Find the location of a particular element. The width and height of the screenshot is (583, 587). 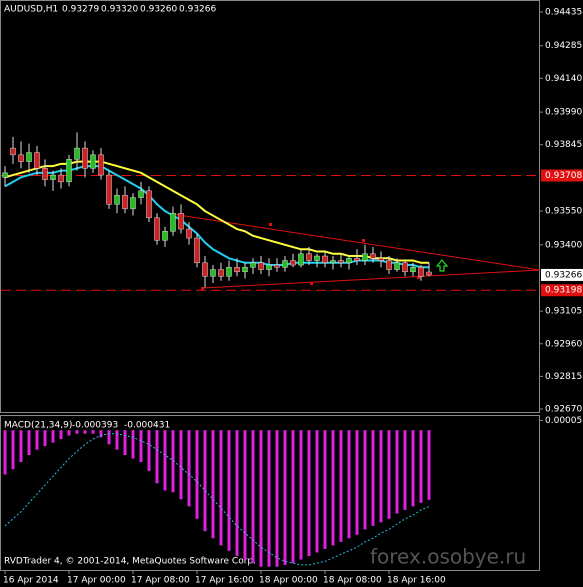

y-tick-label: 0.93845 is located at coordinates (563, 145).